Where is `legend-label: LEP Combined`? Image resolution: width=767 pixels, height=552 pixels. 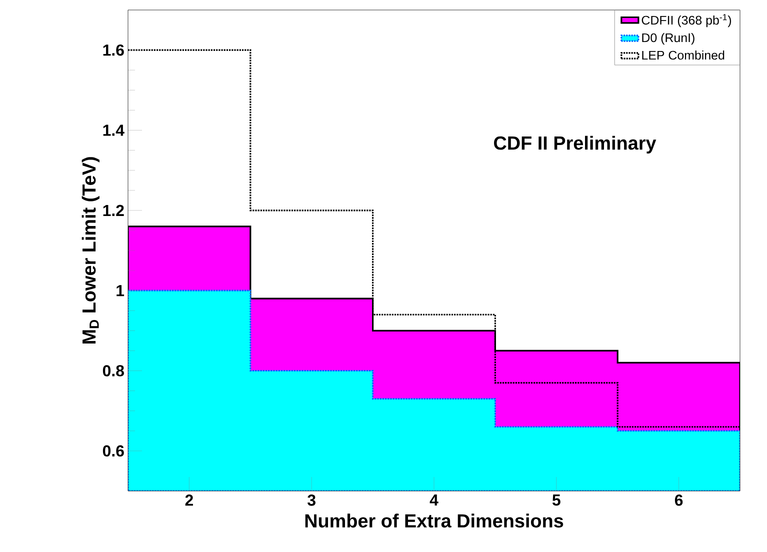 legend-label: LEP Combined is located at coordinates (683, 55).